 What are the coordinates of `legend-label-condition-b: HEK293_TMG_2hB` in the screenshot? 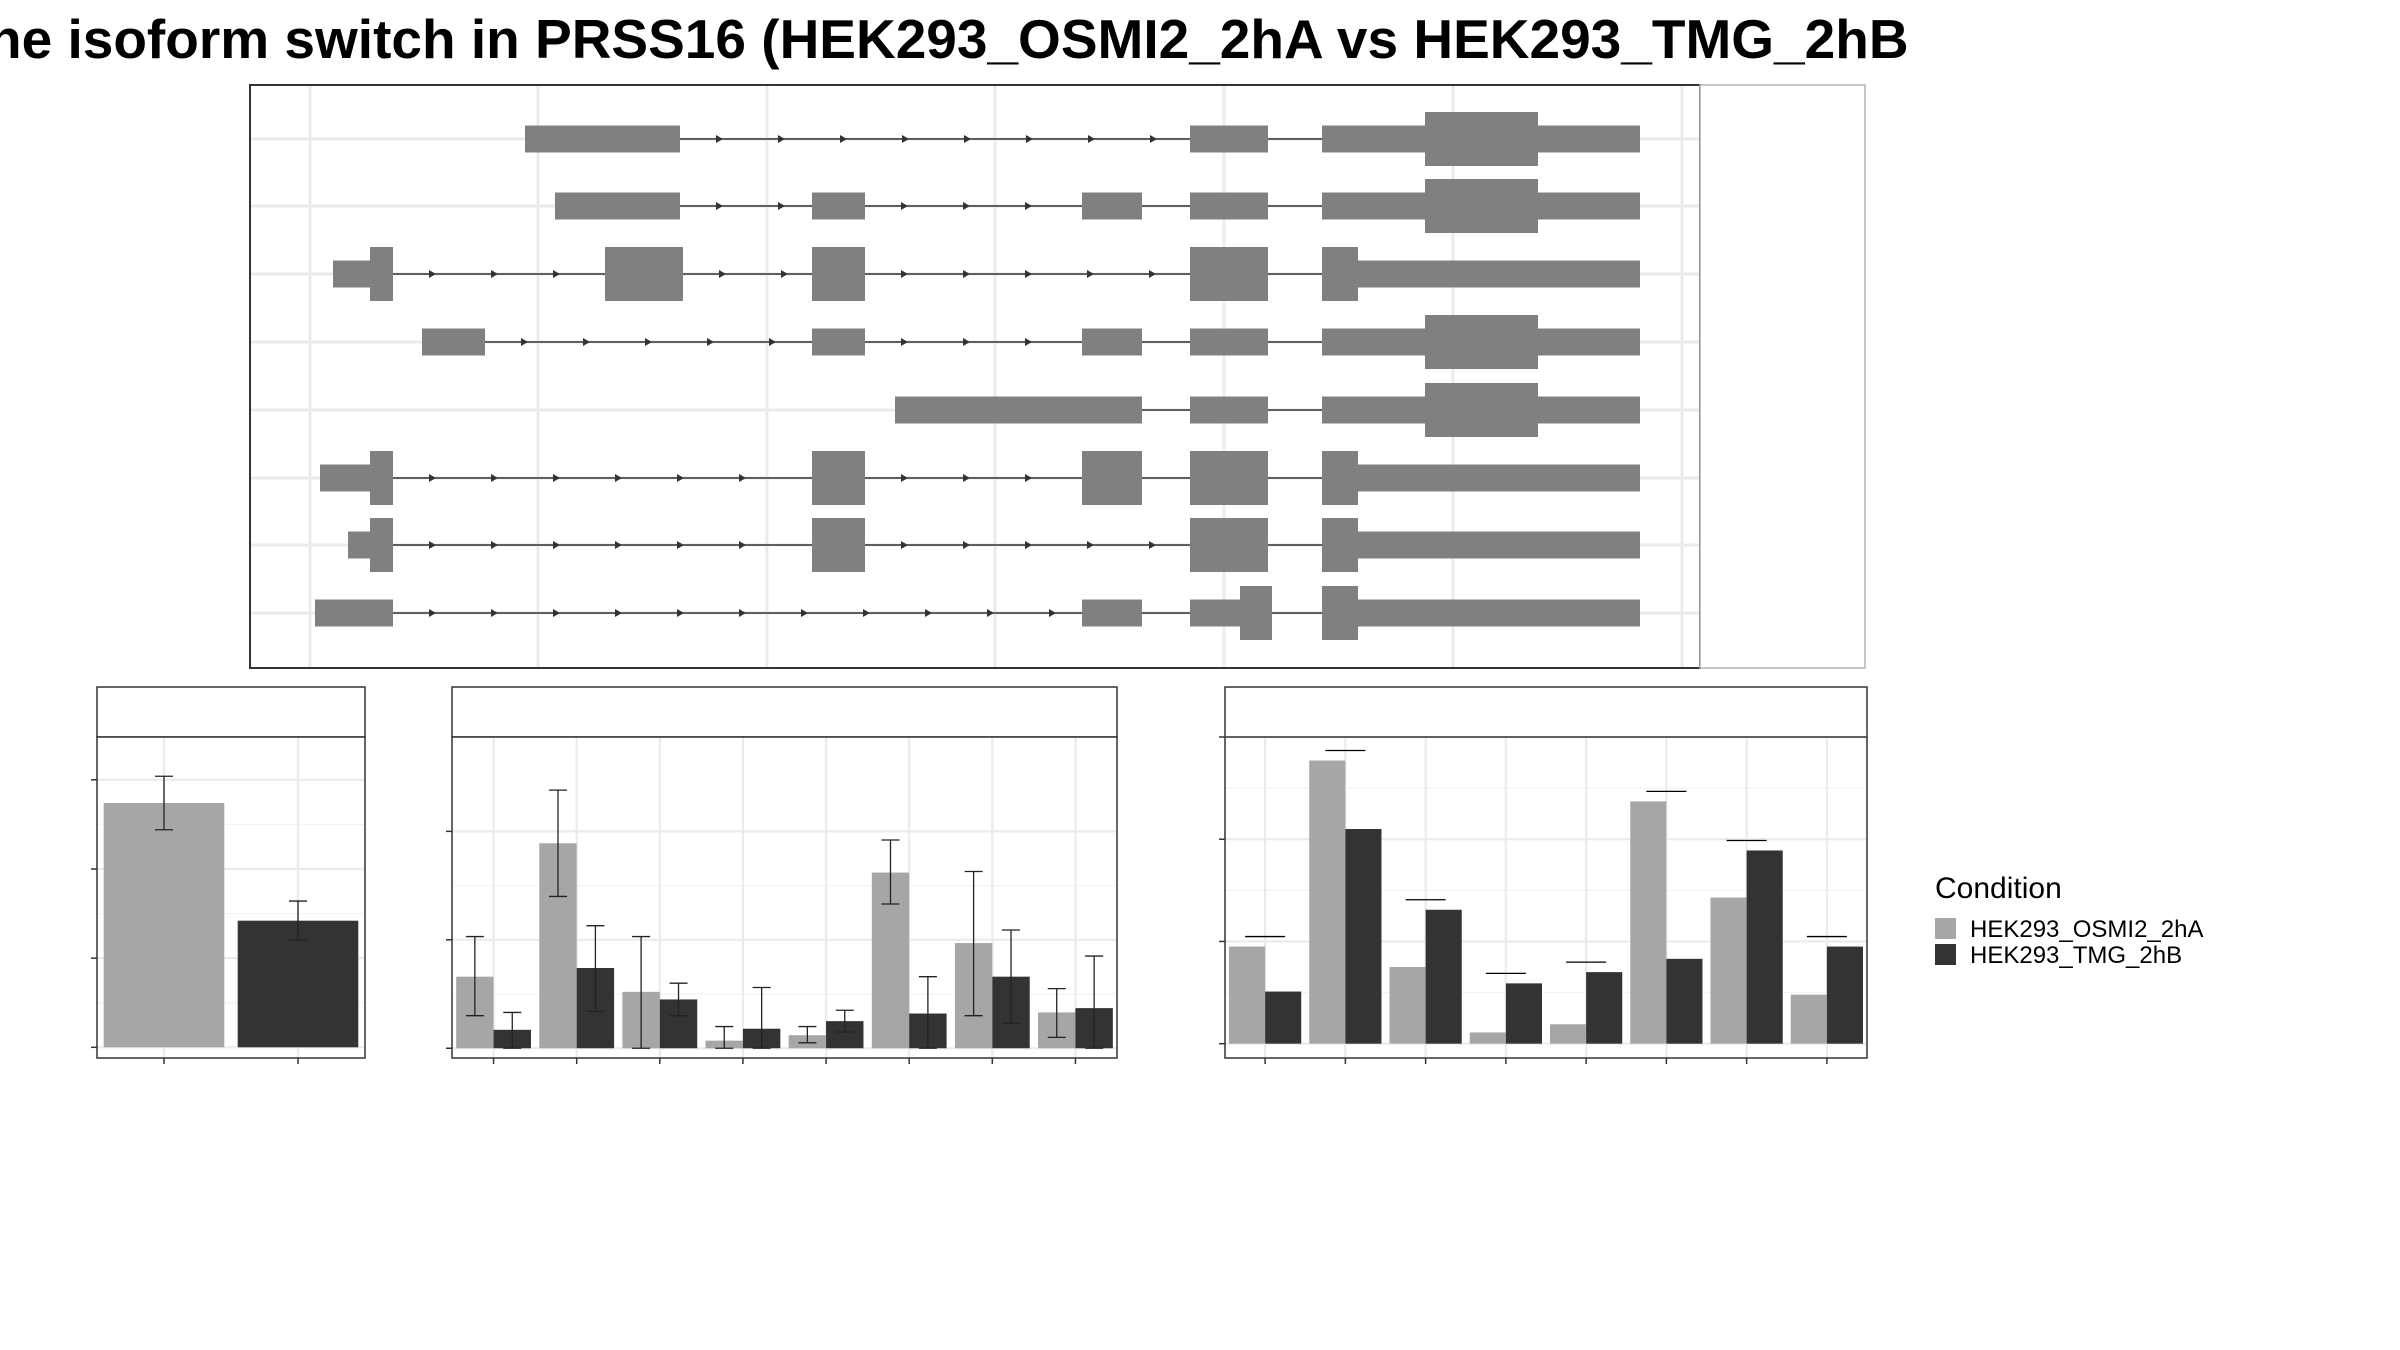 It's located at (2076, 955).